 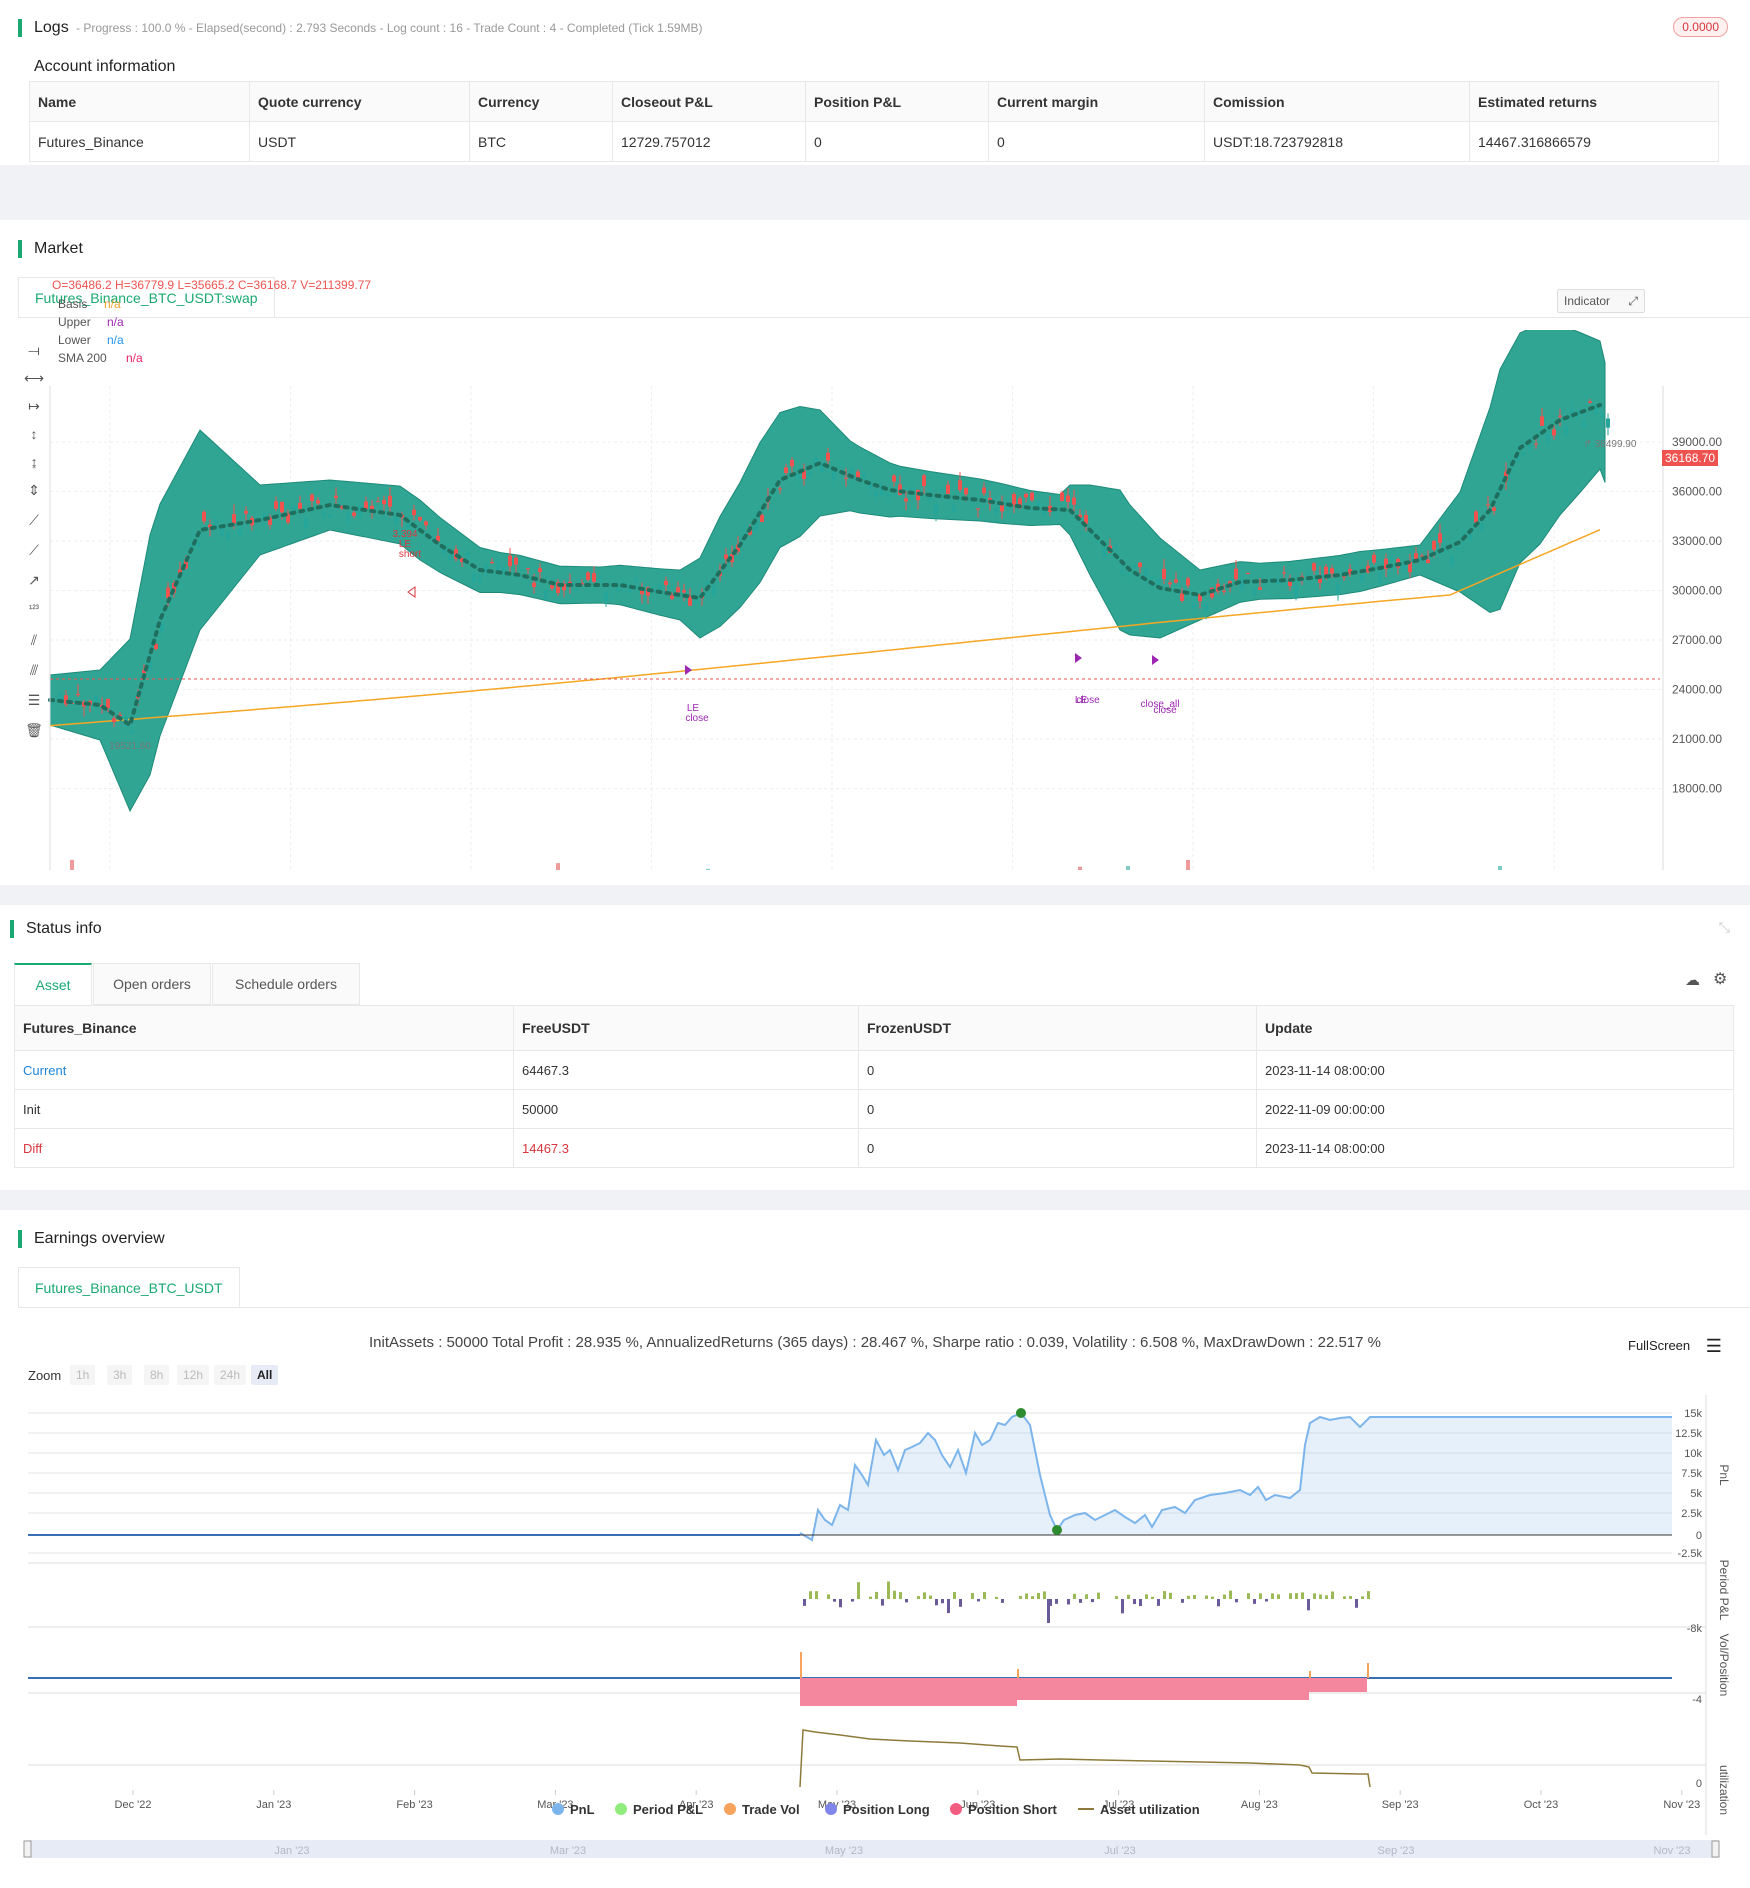 What do you see at coordinates (83, 1375) in the screenshot?
I see `zoom-1h-button: 1h` at bounding box center [83, 1375].